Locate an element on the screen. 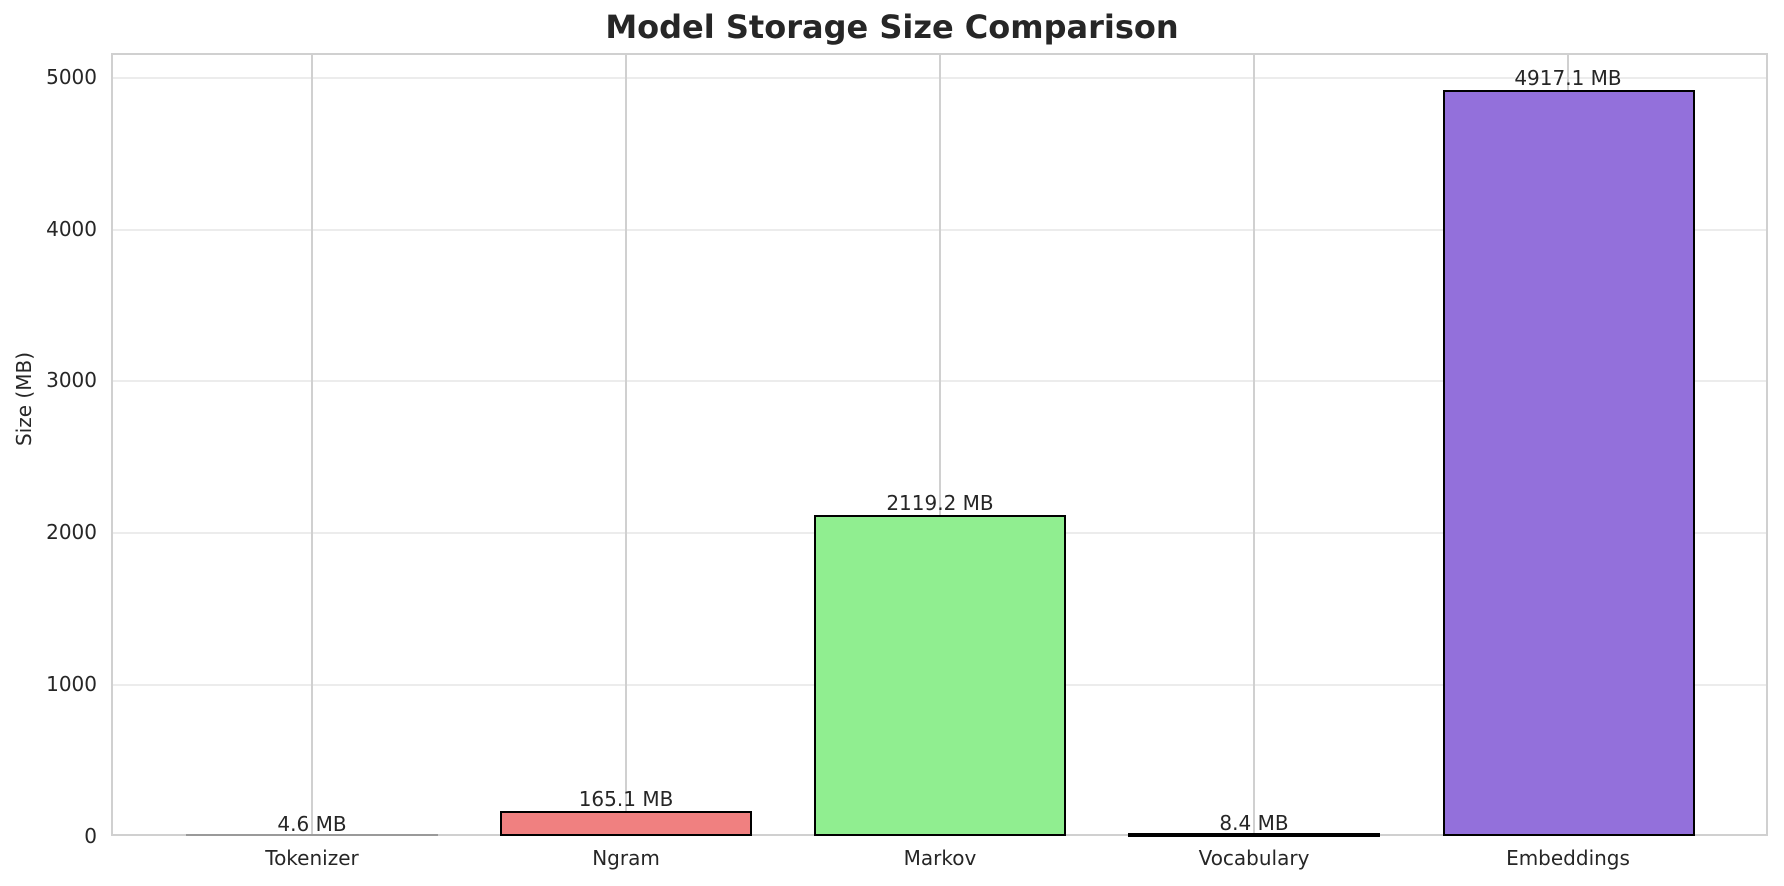 The width and height of the screenshot is (1784, 886). bar-label-markov: 2119.2 MB is located at coordinates (940, 503).